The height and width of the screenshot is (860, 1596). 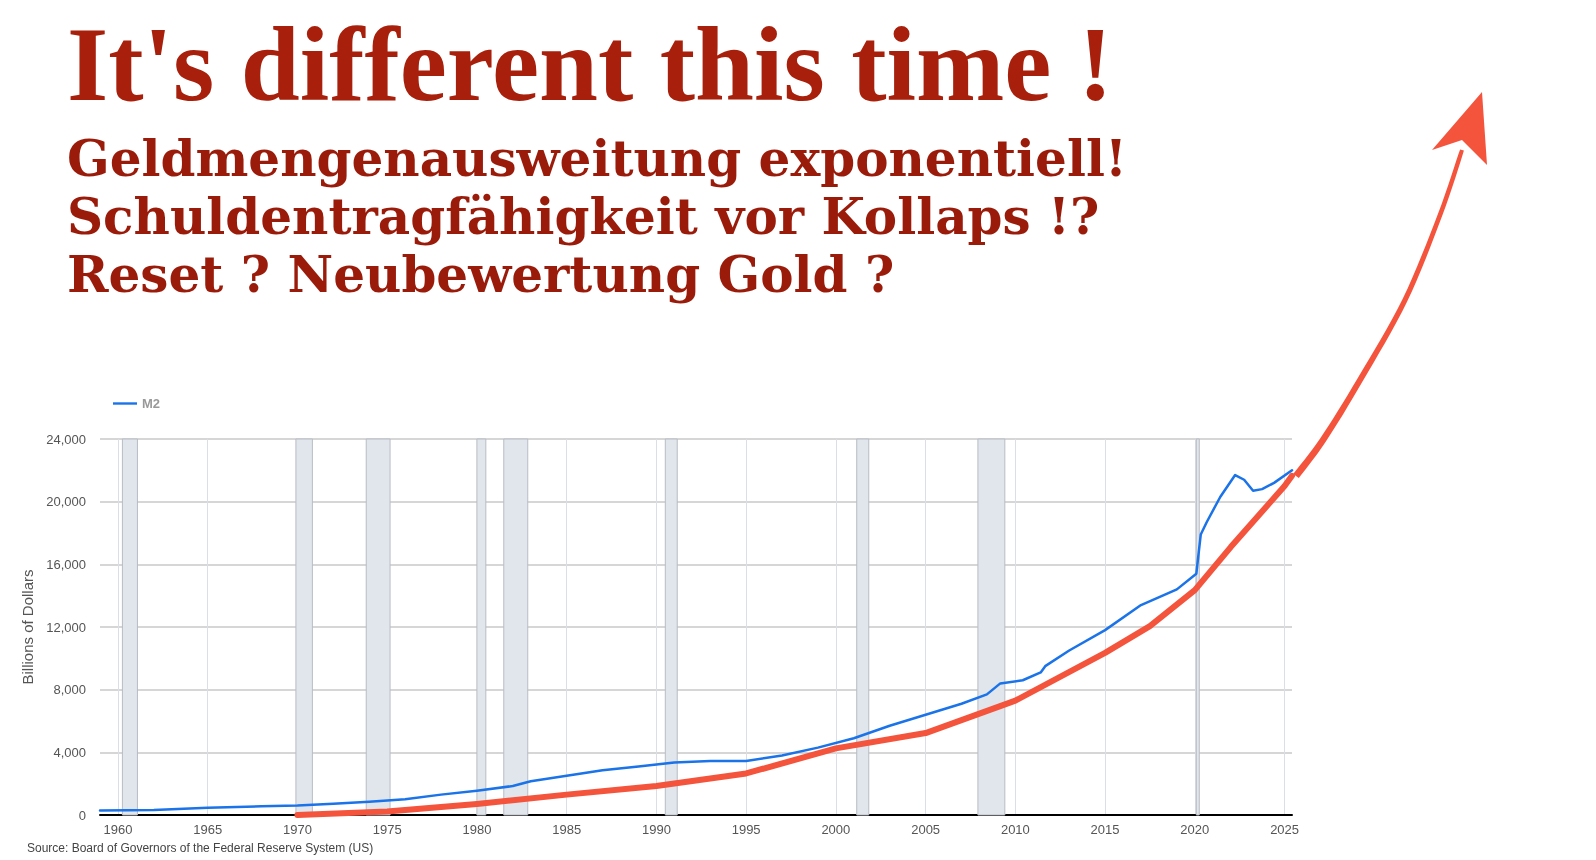 What do you see at coordinates (69, 690) in the screenshot?
I see `y-tick-label: 8,000` at bounding box center [69, 690].